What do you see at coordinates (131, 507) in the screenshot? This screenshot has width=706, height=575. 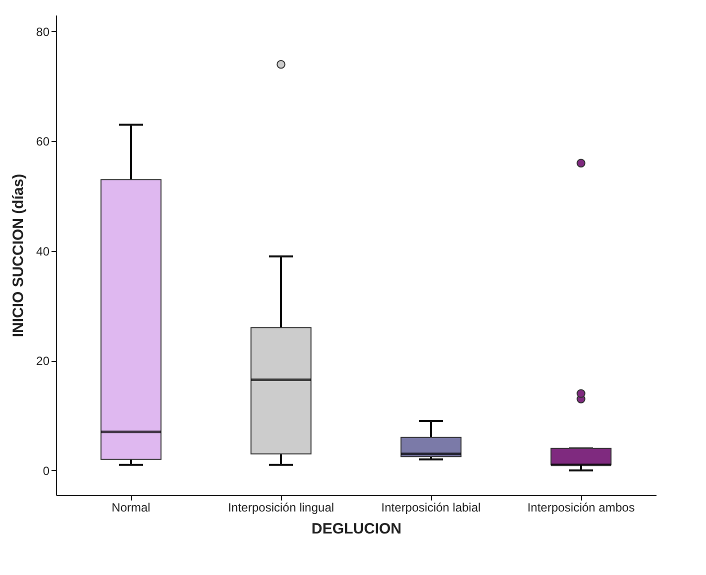 I see `x-tick-label: Normal` at bounding box center [131, 507].